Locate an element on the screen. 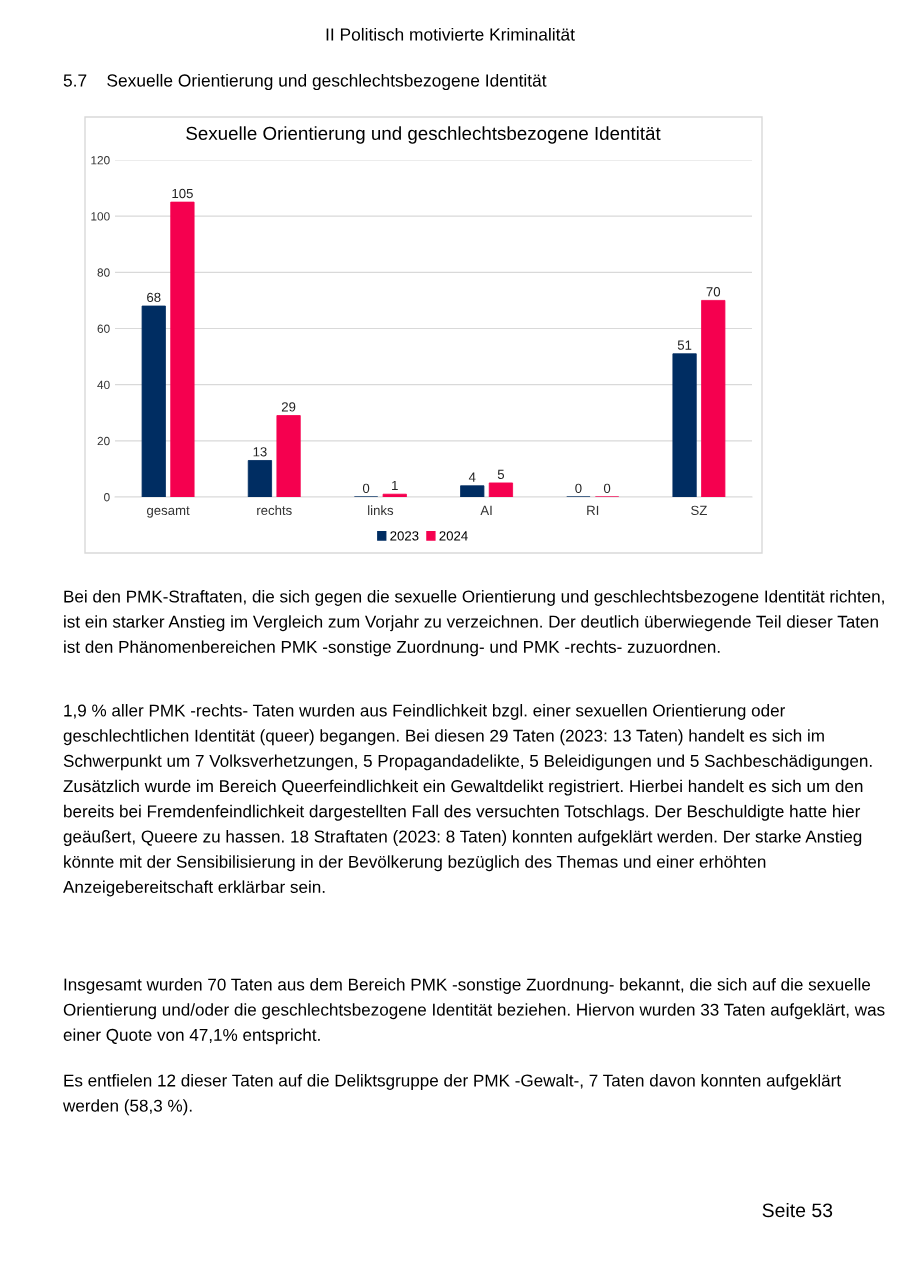 The image size is (900, 1272). text: Es entfielen 12 dieser Taten auf die Deliktsgruppe der PMK -Gewalt-, 7 Taten davon konnten aufgeklärt werden (58,3 %). is located at coordinates (451, 1095).